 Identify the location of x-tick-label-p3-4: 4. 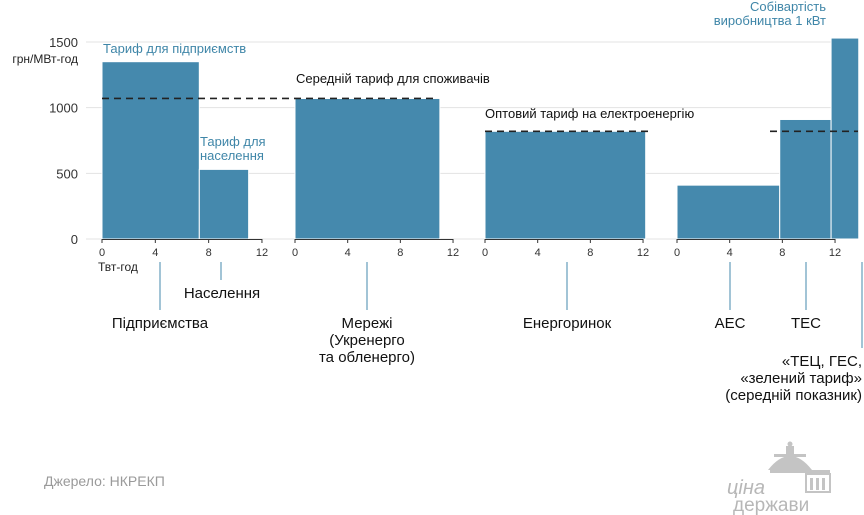
(538, 253).